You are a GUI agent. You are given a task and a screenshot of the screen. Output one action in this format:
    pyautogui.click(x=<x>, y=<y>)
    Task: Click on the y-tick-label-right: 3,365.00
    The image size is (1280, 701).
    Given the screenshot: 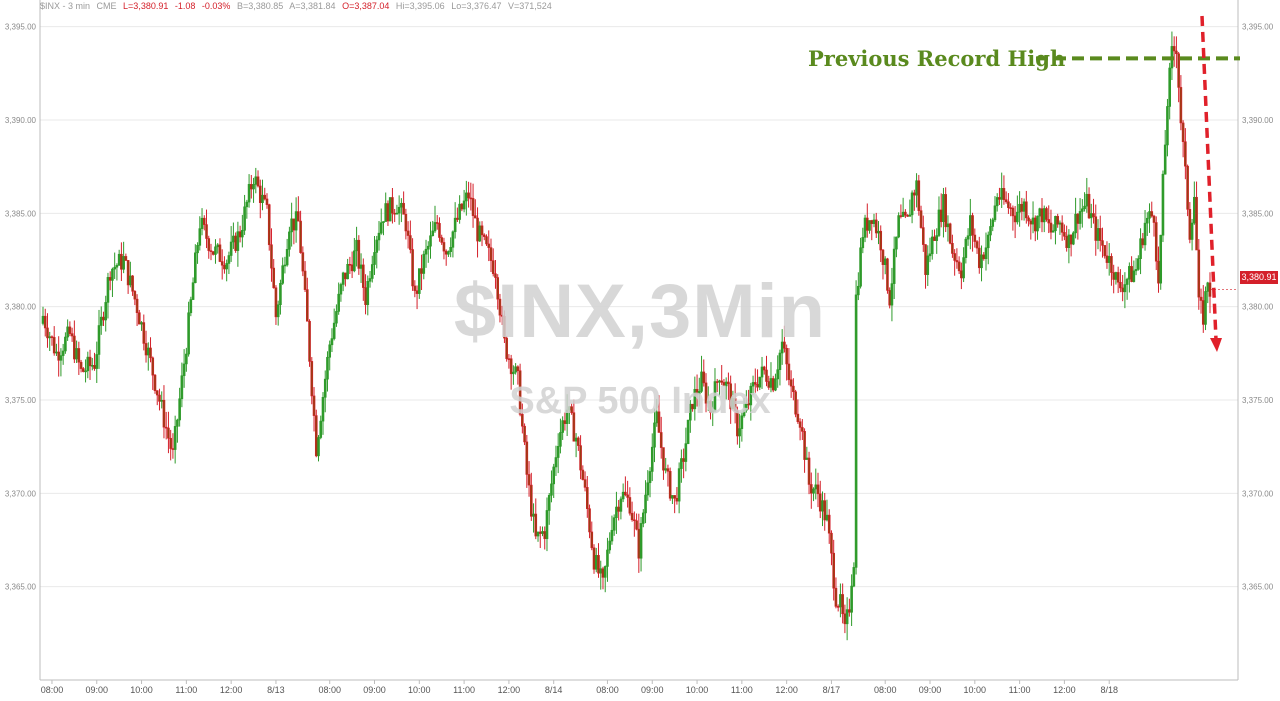 What is the action you would take?
    pyautogui.click(x=1258, y=587)
    